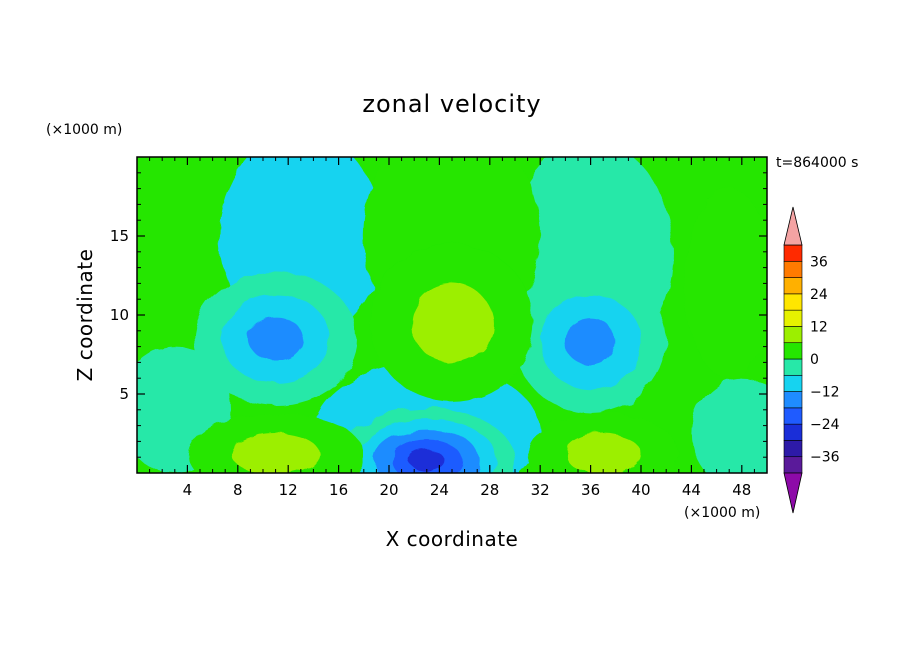 Image resolution: width=904 pixels, height=654 pixels. Describe the element at coordinates (451, 104) in the screenshot. I see `chart-title: zonal velocity` at that location.